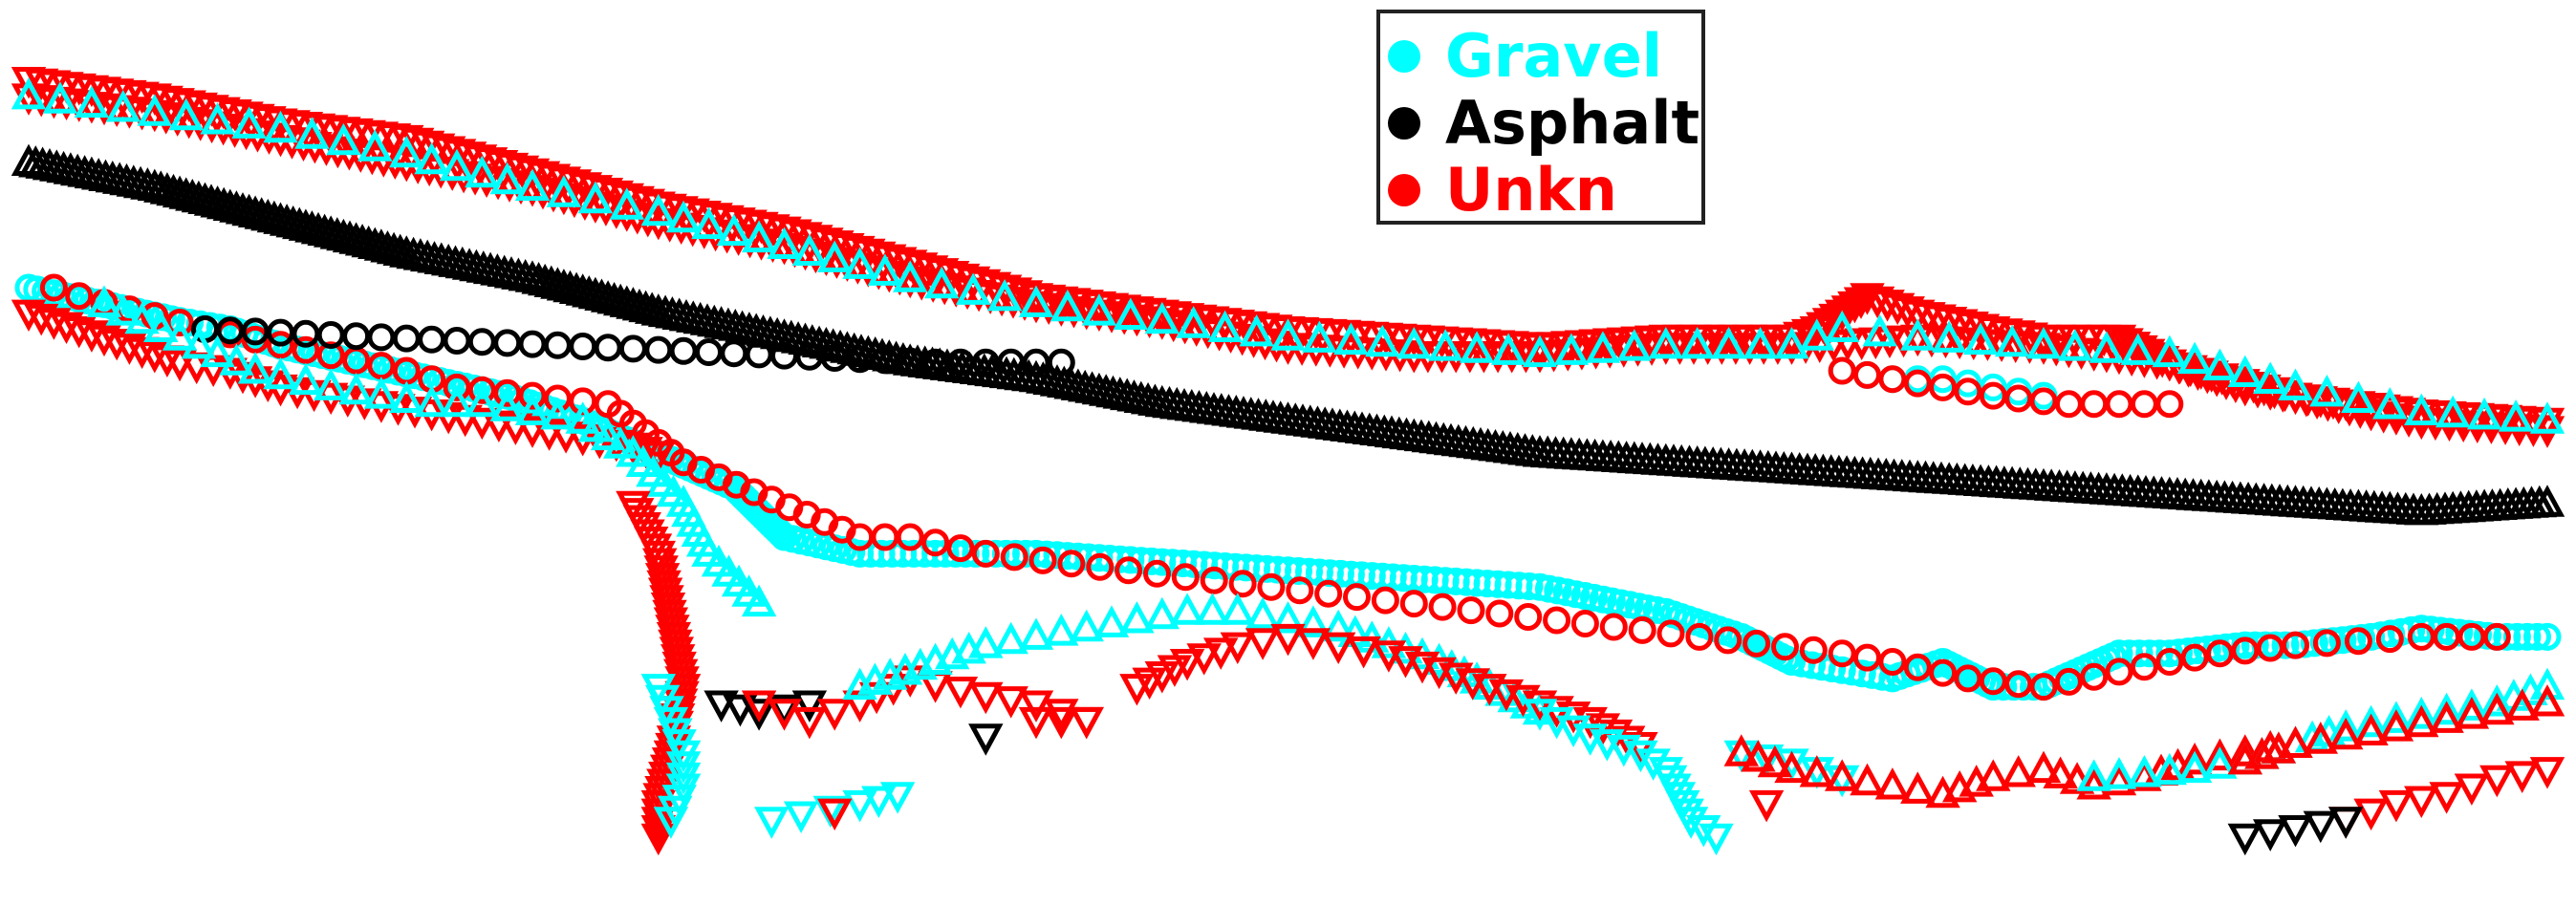 The height and width of the screenshot is (906, 2576). What do you see at coordinates (986, 739) in the screenshot?
I see `point-asphalt-triangle-down` at bounding box center [986, 739].